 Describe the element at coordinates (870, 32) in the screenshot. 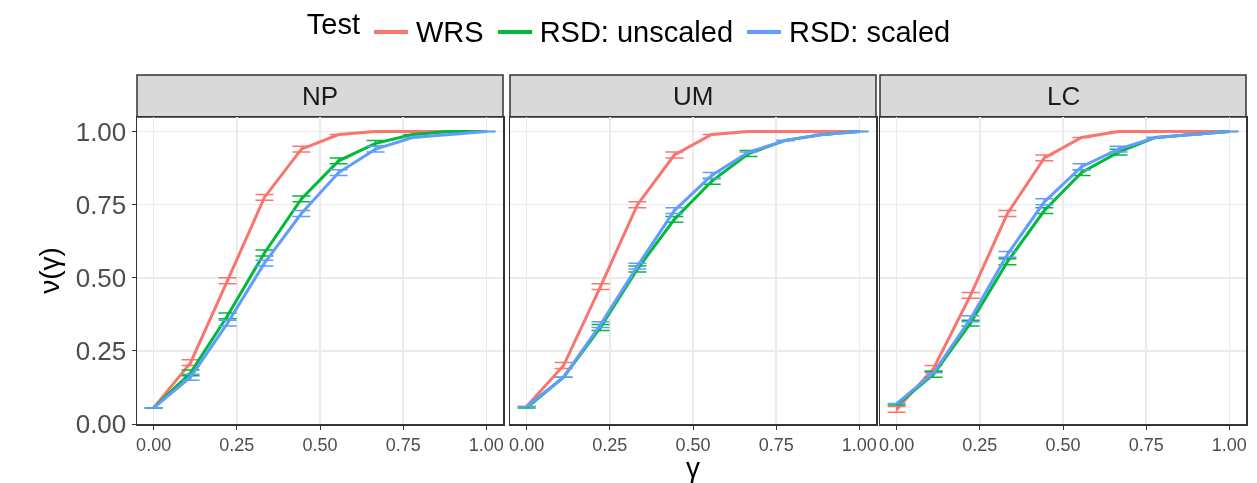

I see `legend-label: RSD: scaled` at that location.